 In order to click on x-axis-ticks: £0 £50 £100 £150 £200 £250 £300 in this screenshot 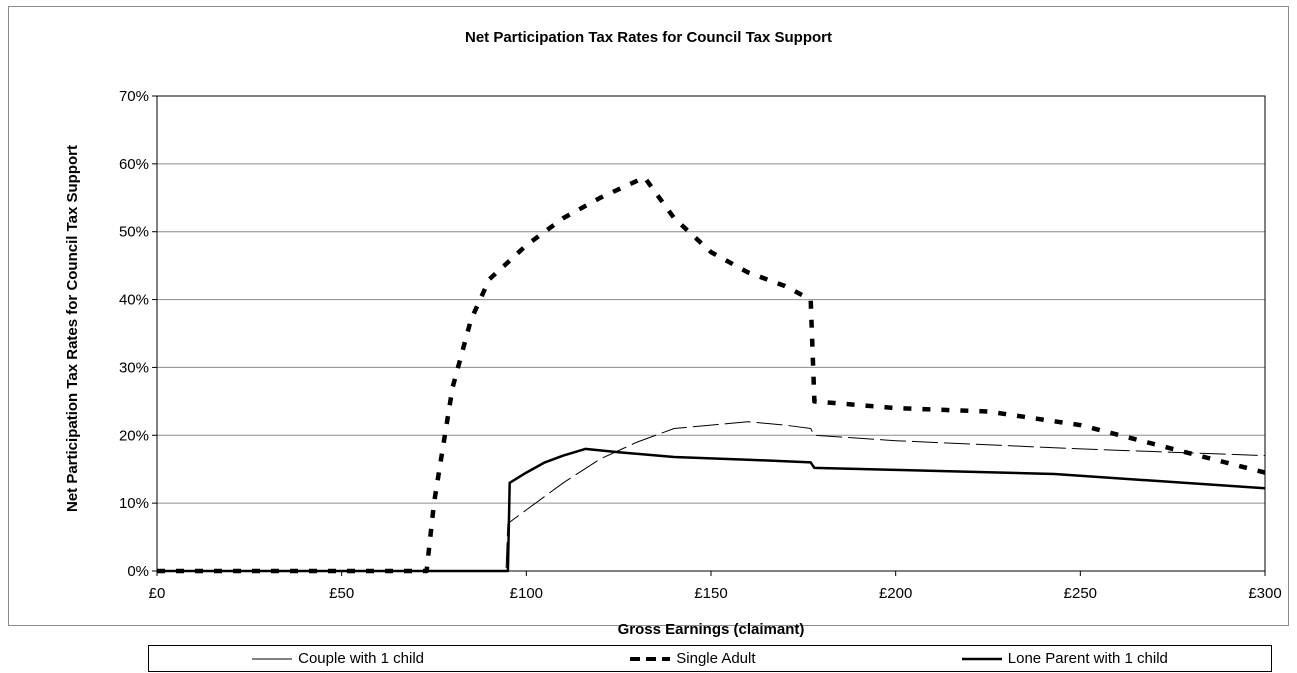, I will do `click(715, 586)`.